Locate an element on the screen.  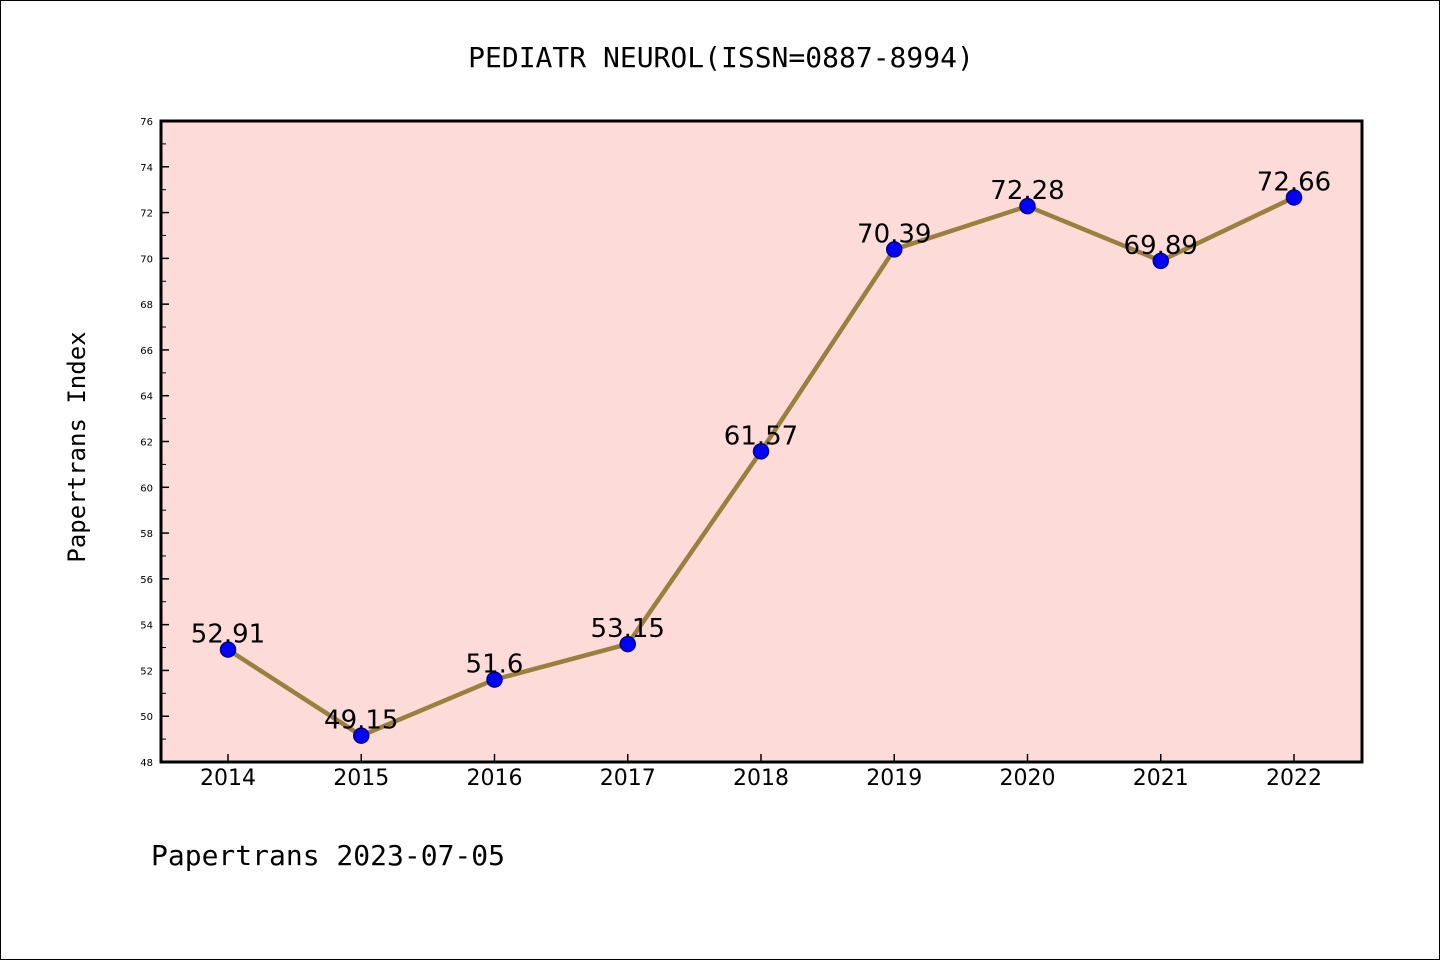
y-tick-label: 52 is located at coordinates (146, 671).